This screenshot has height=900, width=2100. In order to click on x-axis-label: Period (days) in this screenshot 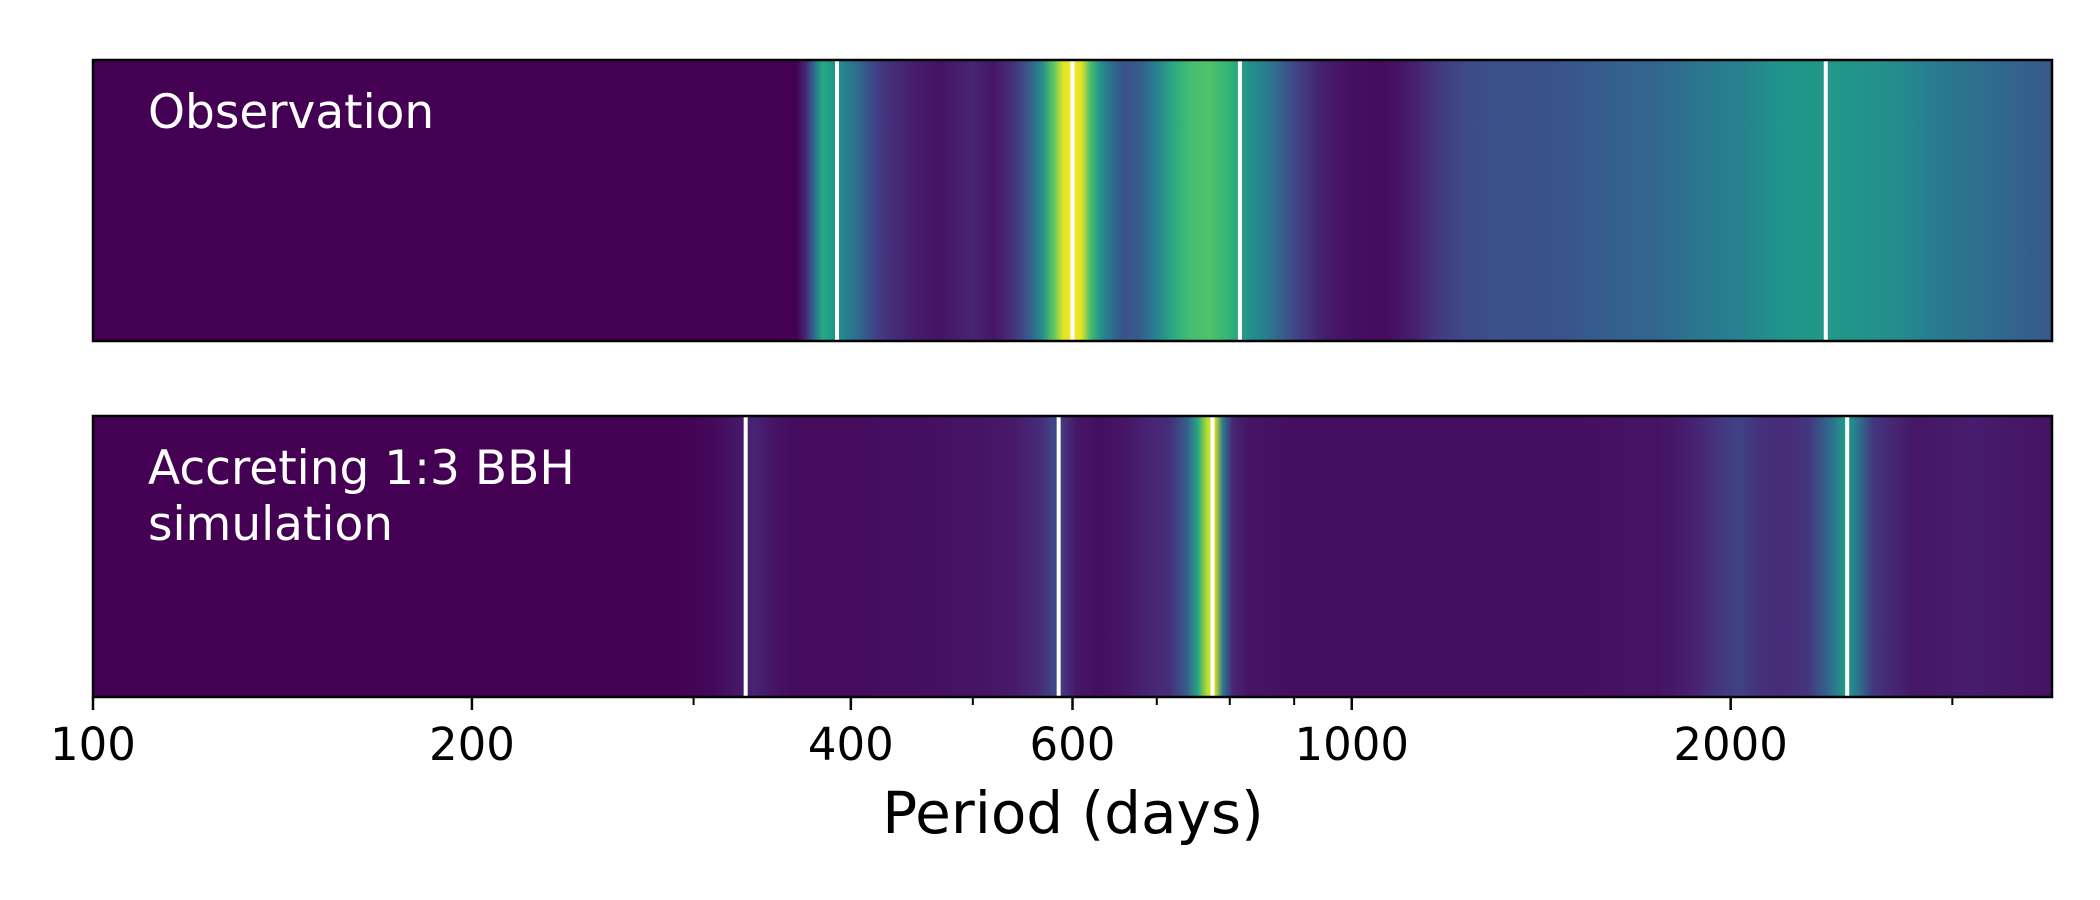, I will do `click(1072, 813)`.